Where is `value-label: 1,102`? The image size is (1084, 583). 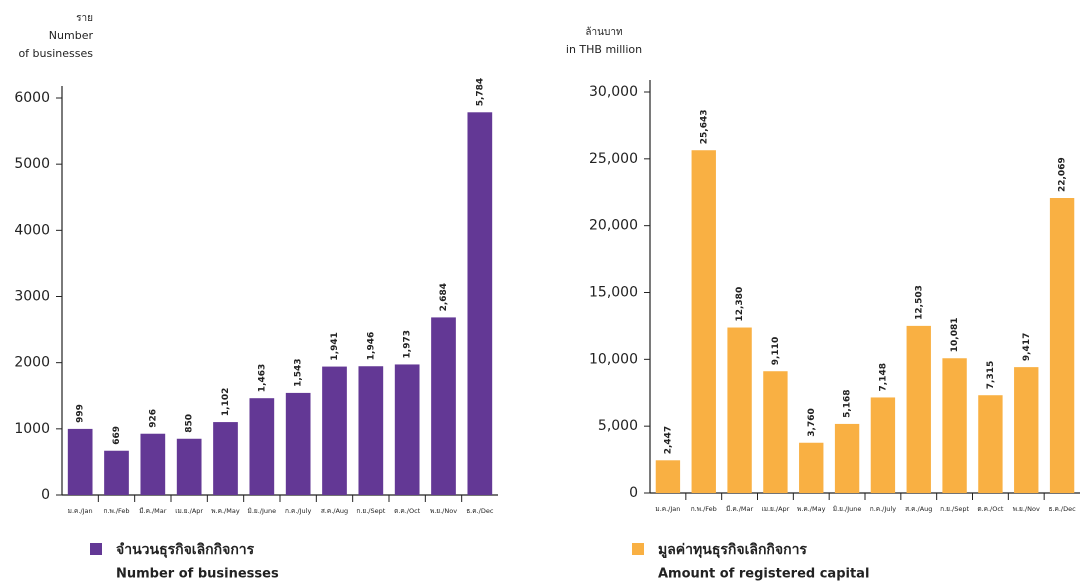 value-label: 1,102 is located at coordinates (226, 402).